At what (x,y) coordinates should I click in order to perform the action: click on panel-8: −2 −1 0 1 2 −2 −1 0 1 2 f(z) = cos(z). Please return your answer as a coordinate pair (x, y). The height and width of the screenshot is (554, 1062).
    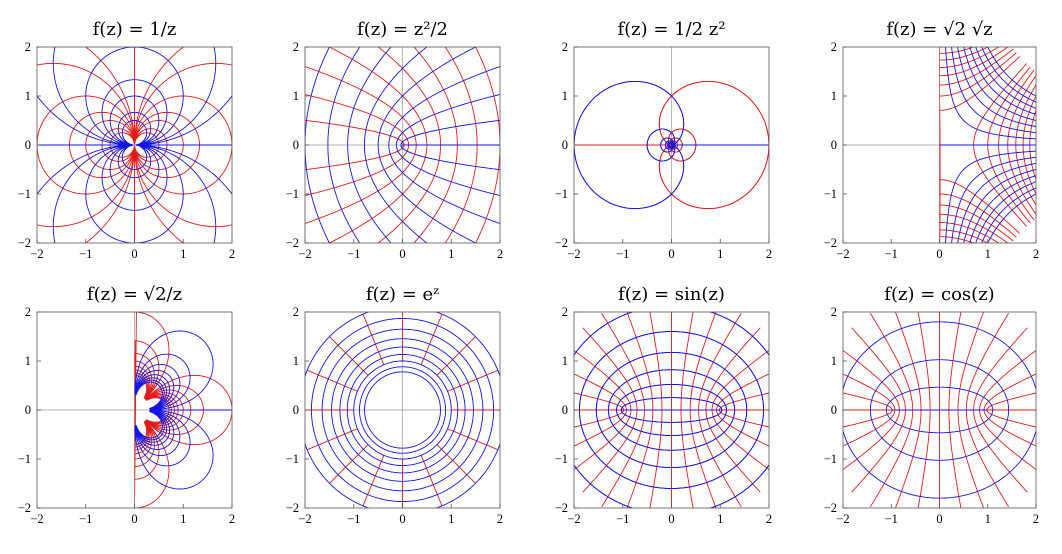
    Looking at the image, I should click on (931, 405).